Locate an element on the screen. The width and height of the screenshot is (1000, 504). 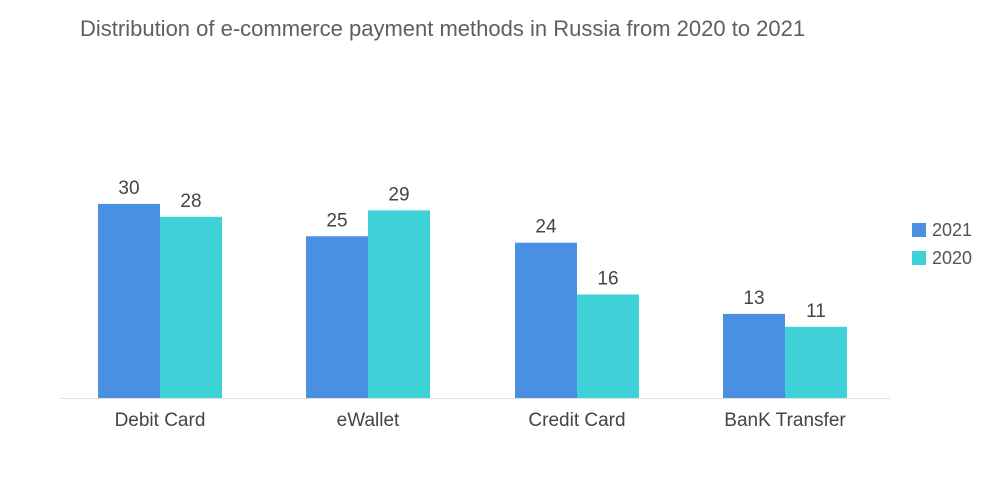
bar-2020-credit-card is located at coordinates (608, 346).